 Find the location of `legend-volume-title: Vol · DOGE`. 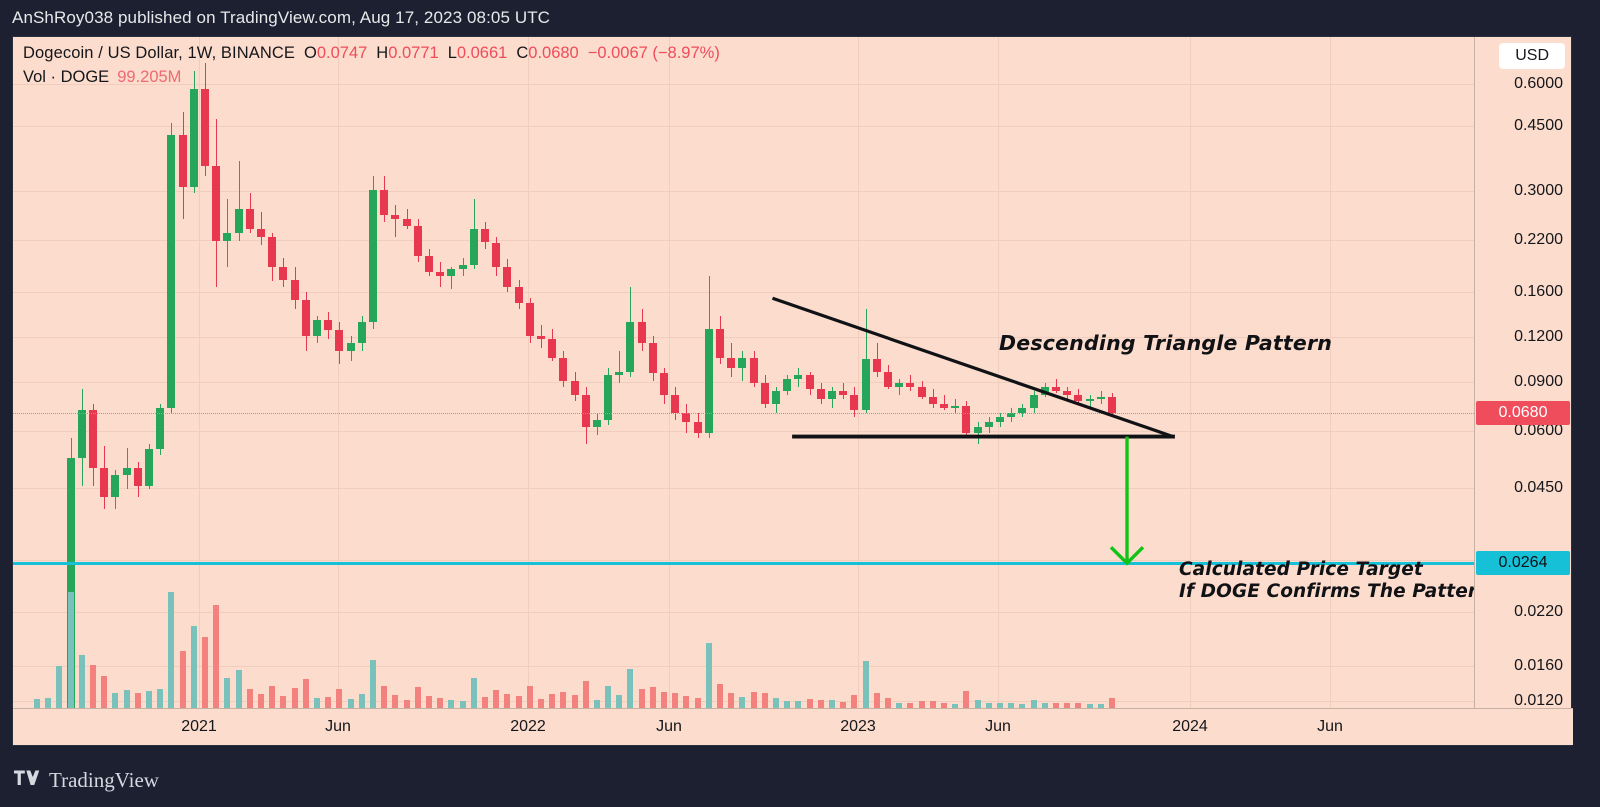

legend-volume-title: Vol · DOGE is located at coordinates (66, 77).